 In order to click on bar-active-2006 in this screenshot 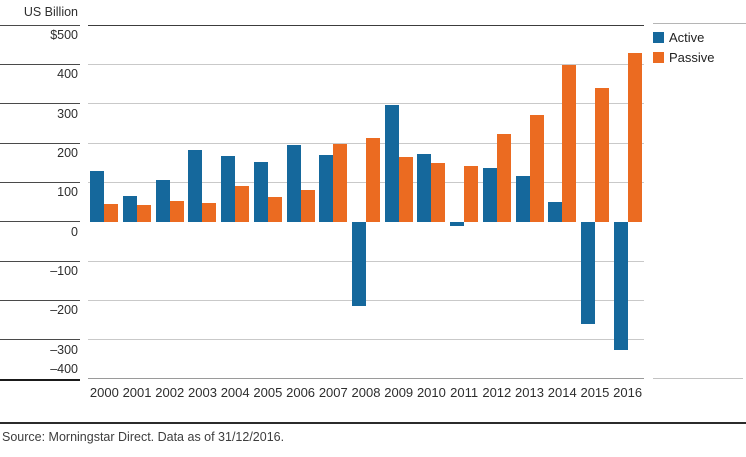, I will do `click(293, 184)`.